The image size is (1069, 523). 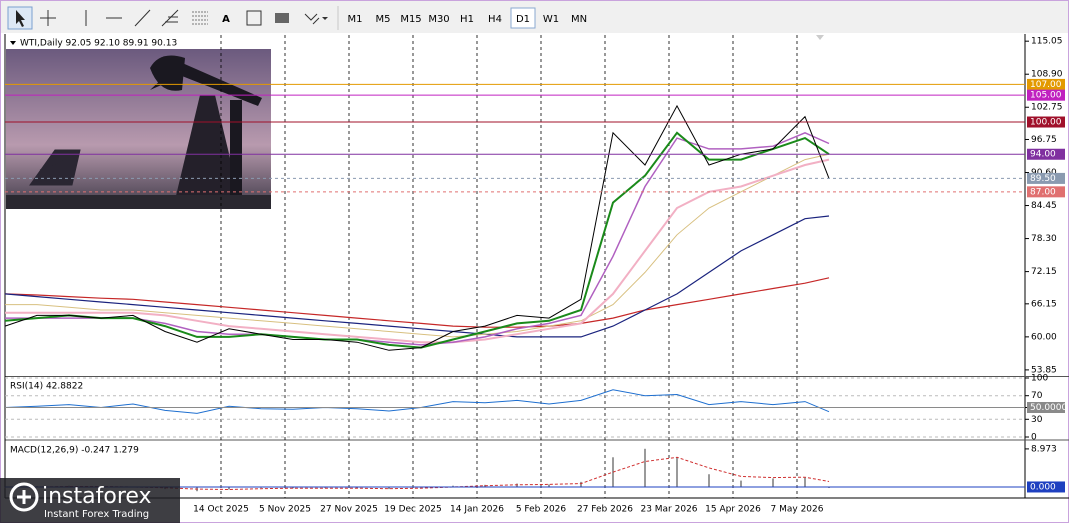 What do you see at coordinates (1043, 192) in the screenshot?
I see `level-label: 87.00` at bounding box center [1043, 192].